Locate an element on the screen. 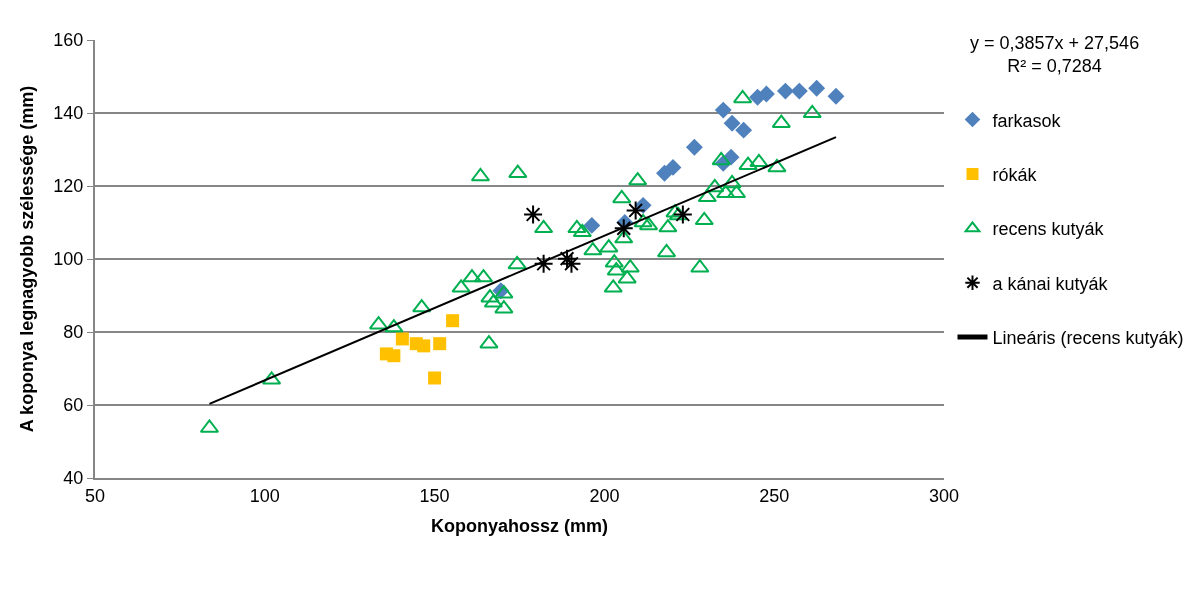 This screenshot has width=1201, height=613. x-tick-label: 250 is located at coordinates (774, 495).